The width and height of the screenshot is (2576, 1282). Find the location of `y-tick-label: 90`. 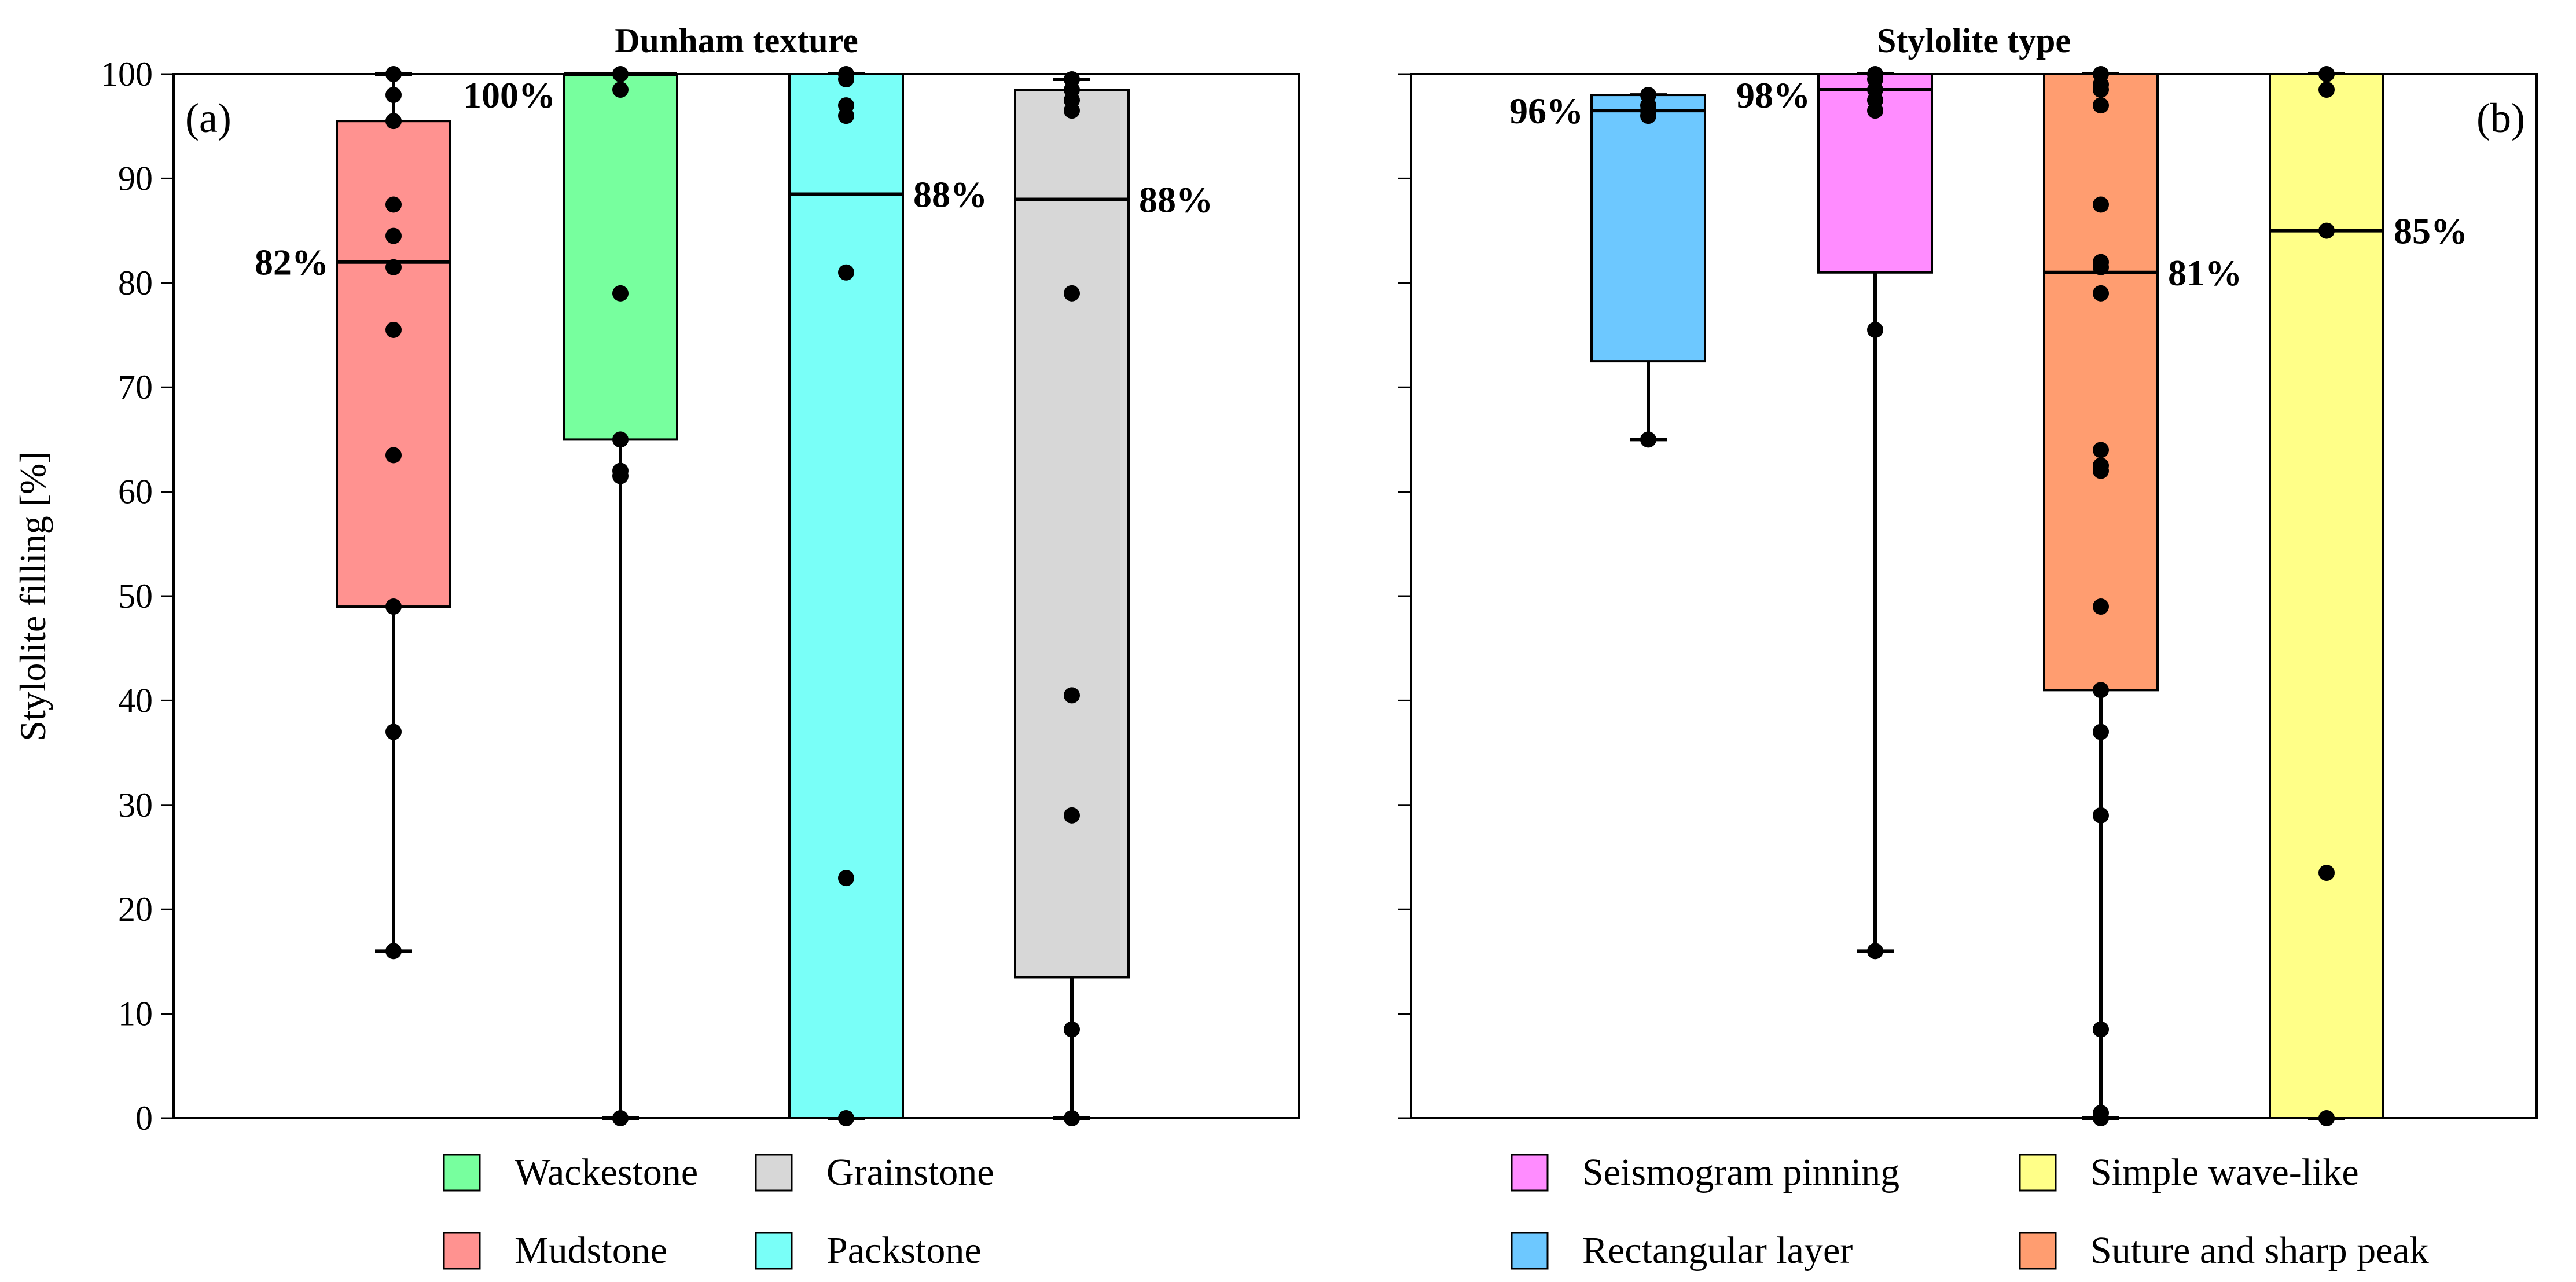

y-tick-label: 90 is located at coordinates (135, 178).